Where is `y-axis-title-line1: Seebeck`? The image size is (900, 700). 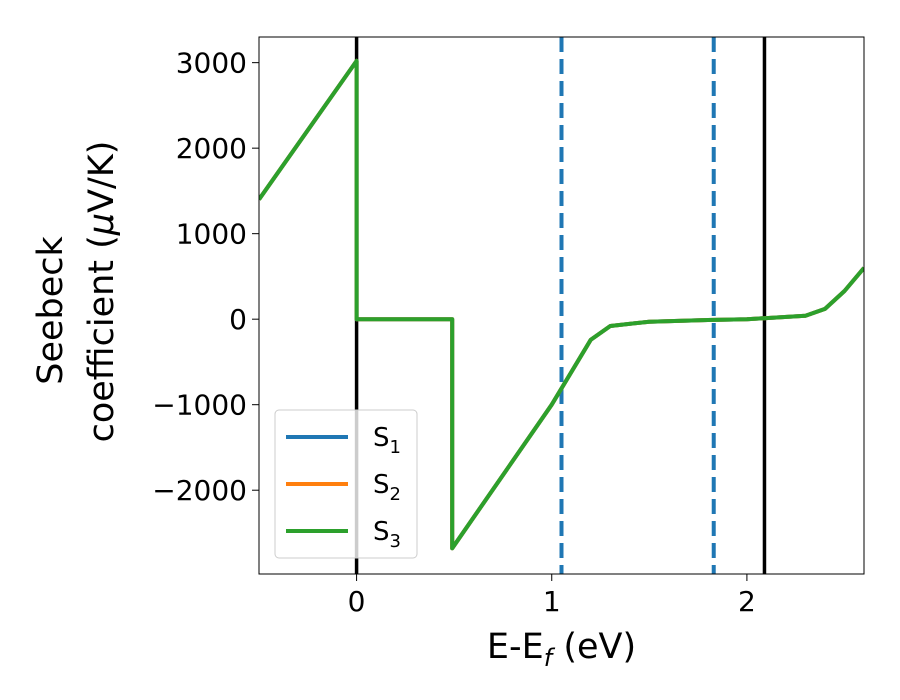
y-axis-title-line1: Seebeck is located at coordinates (51, 309).